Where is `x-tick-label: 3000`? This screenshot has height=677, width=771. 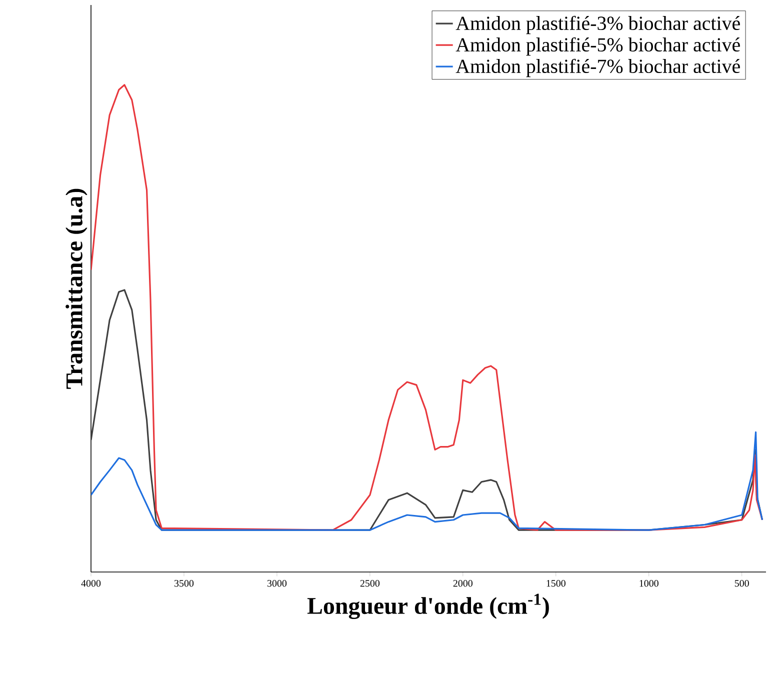
x-tick-label: 3000 is located at coordinates (277, 583).